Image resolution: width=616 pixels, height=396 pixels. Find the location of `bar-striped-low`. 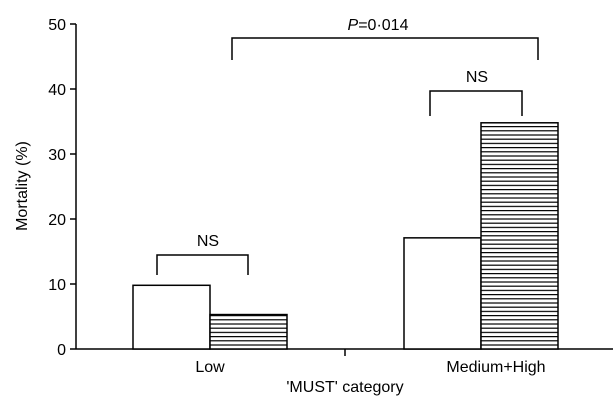

bar-striped-low is located at coordinates (248, 331).